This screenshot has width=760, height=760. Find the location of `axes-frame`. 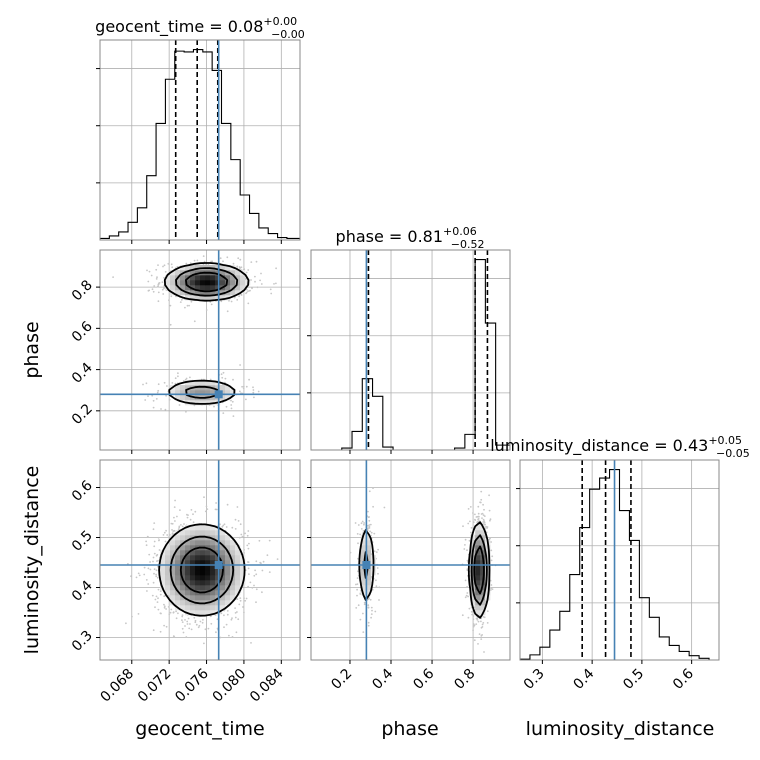

axes-frame is located at coordinates (200, 350).